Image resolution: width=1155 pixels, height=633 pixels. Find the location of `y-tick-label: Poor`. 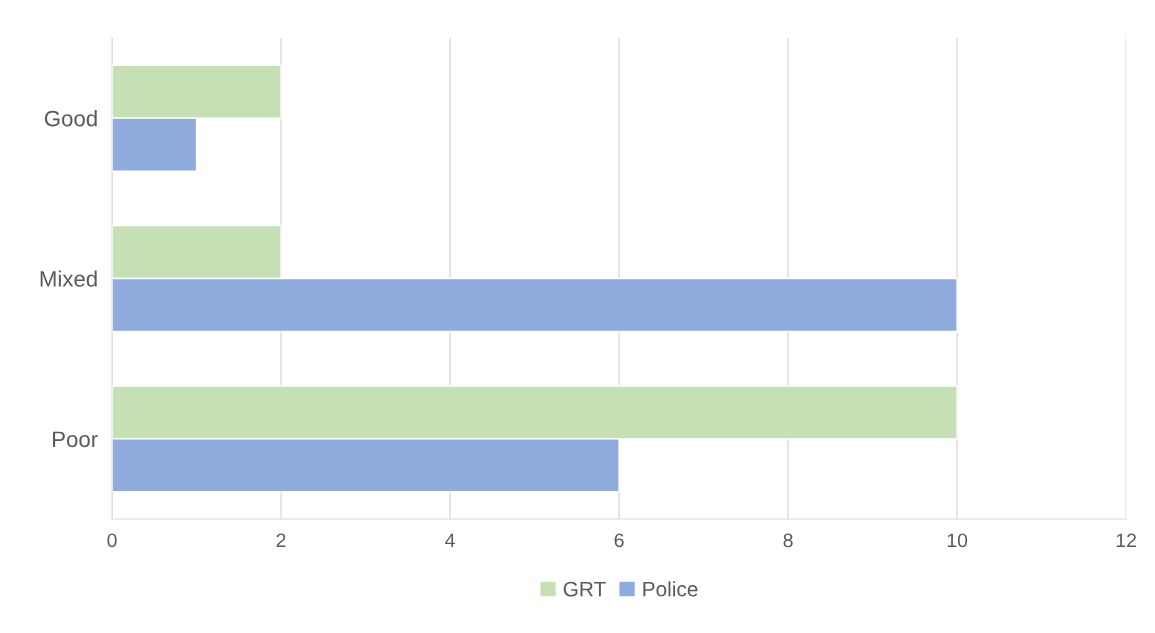

y-tick-label: Poor is located at coordinates (75, 439).